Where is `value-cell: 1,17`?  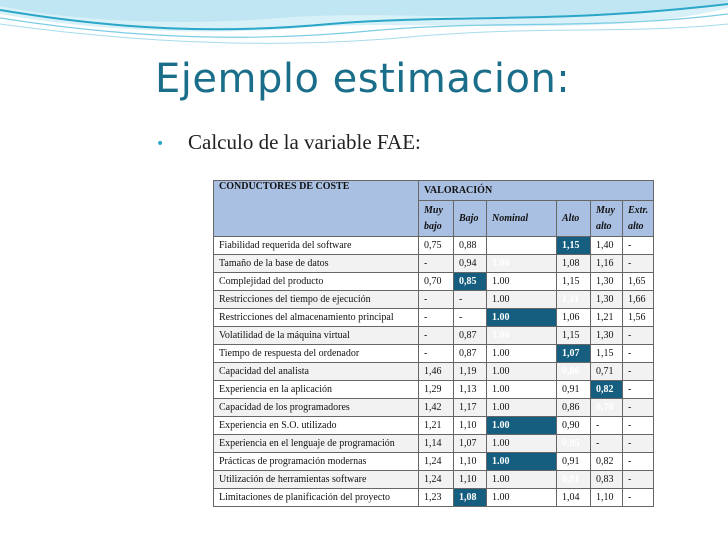
value-cell: 1,17 is located at coordinates (470, 407).